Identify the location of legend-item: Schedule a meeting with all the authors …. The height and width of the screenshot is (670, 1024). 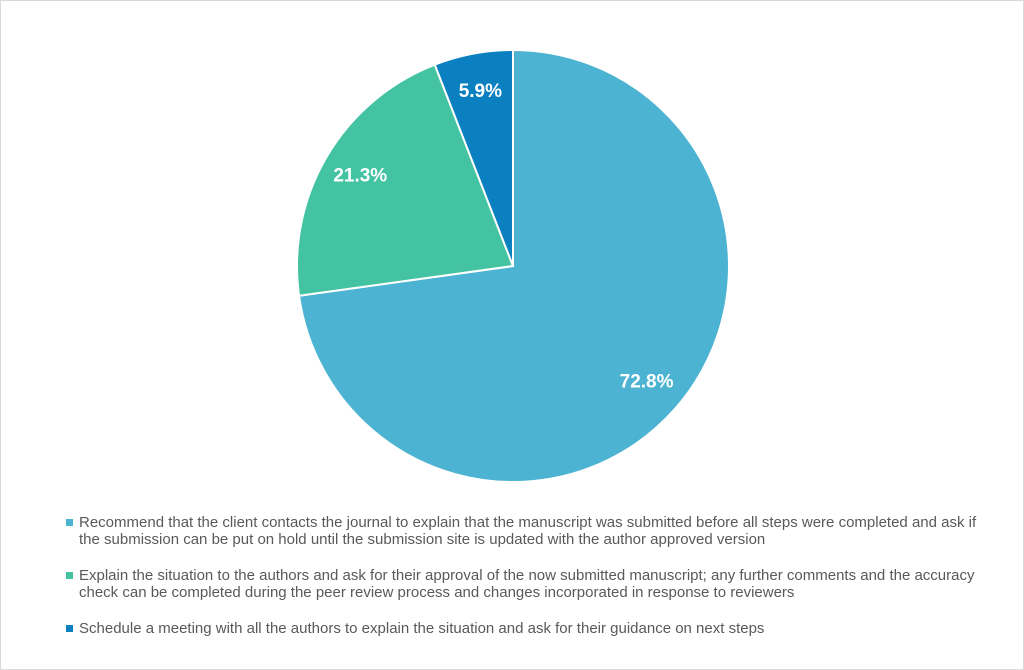
(525, 628).